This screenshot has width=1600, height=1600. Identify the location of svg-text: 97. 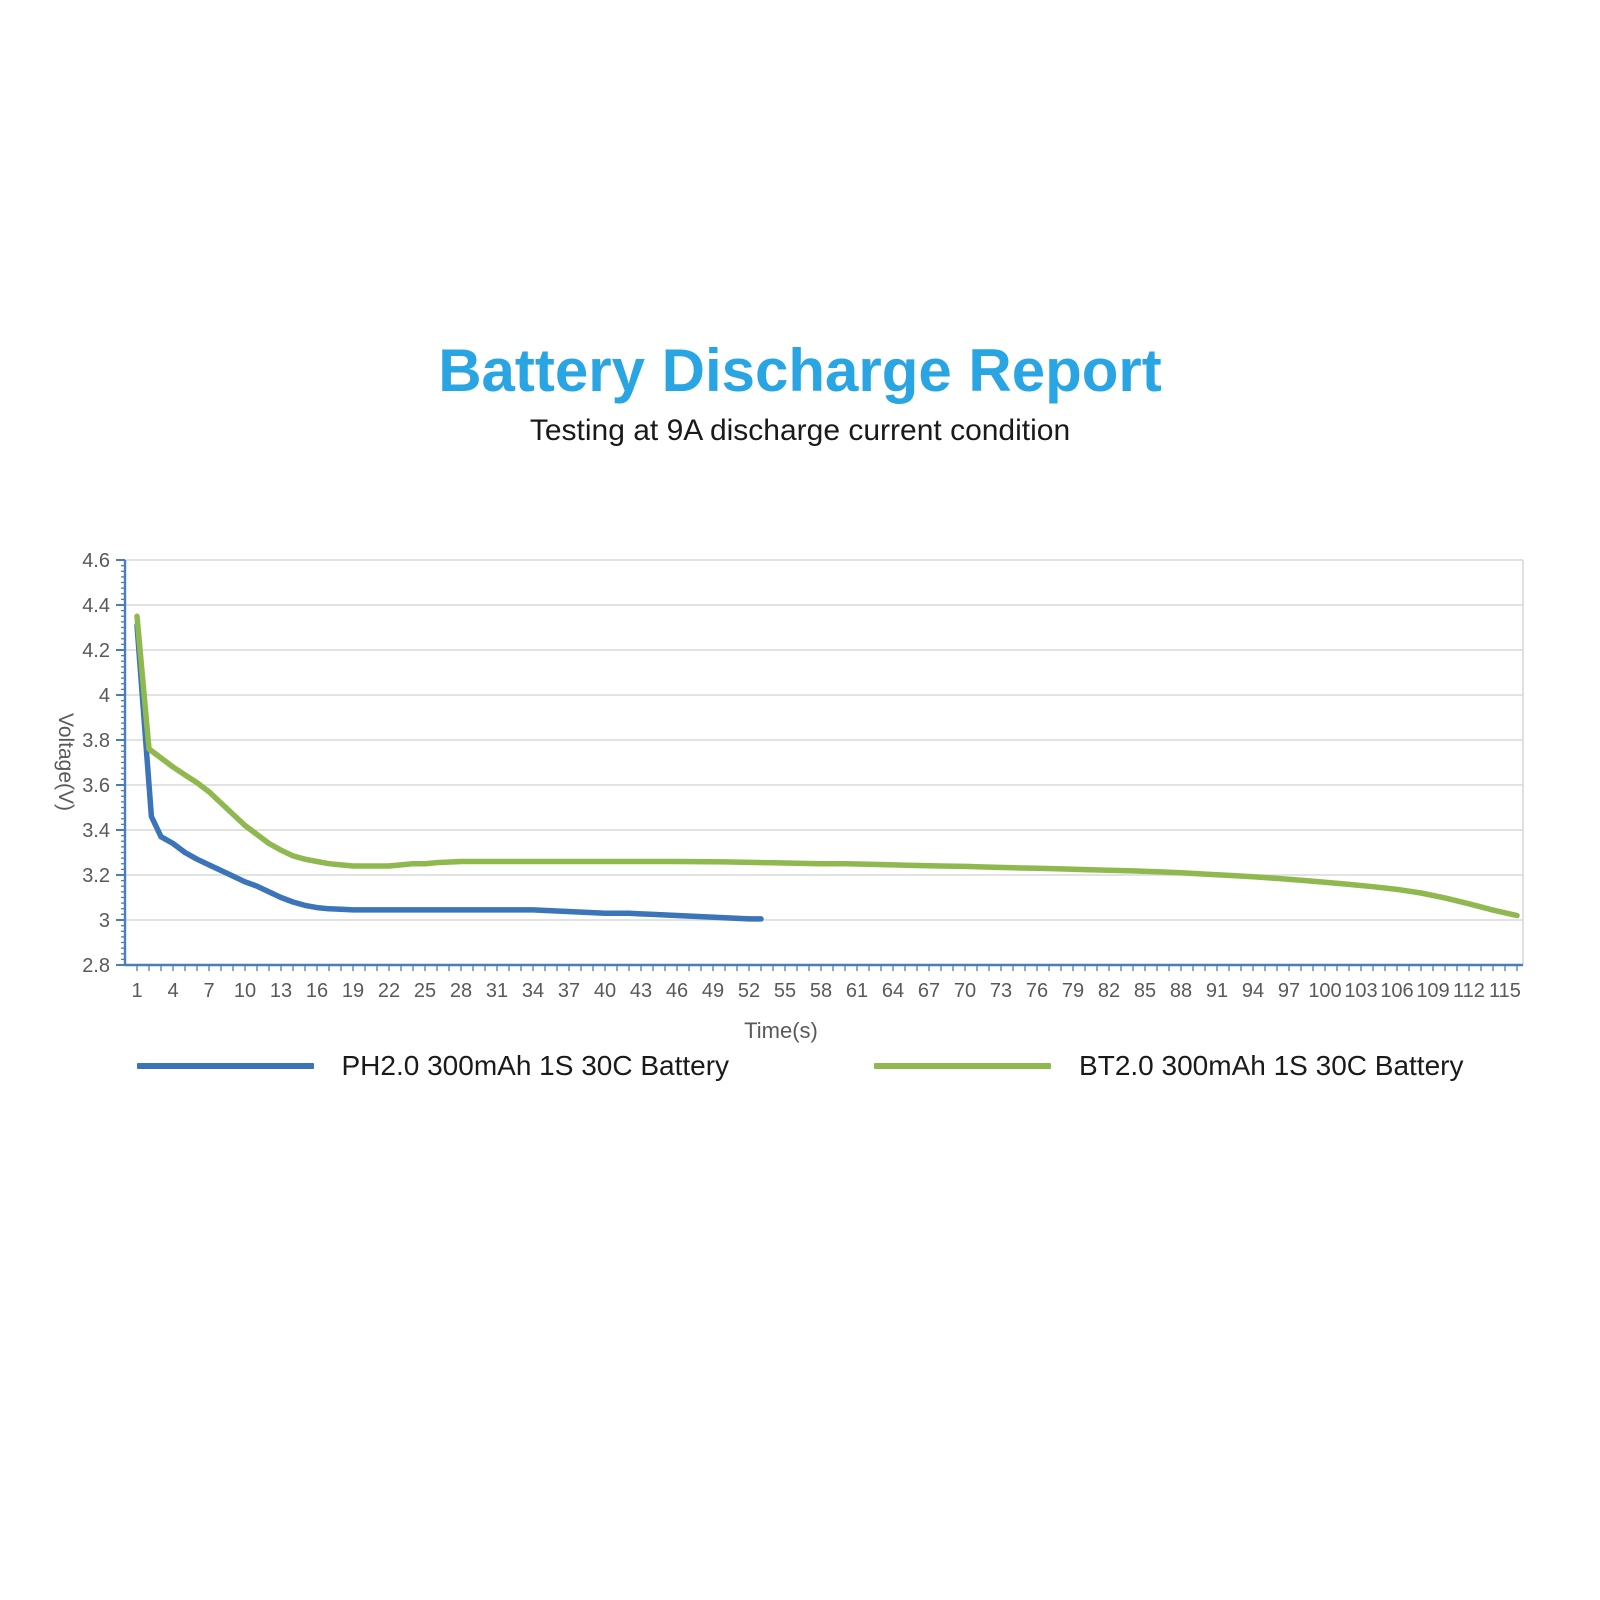
(1289, 991).